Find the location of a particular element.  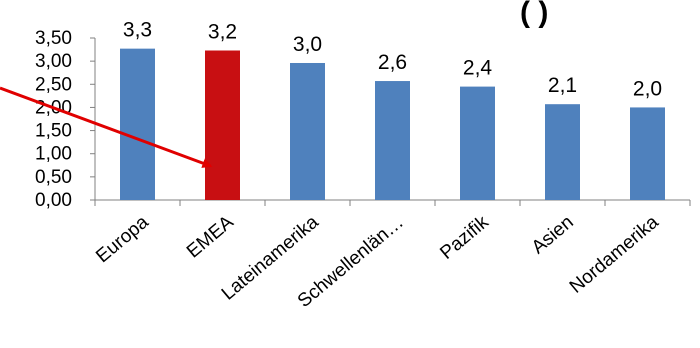

x-axis is located at coordinates (392, 202).